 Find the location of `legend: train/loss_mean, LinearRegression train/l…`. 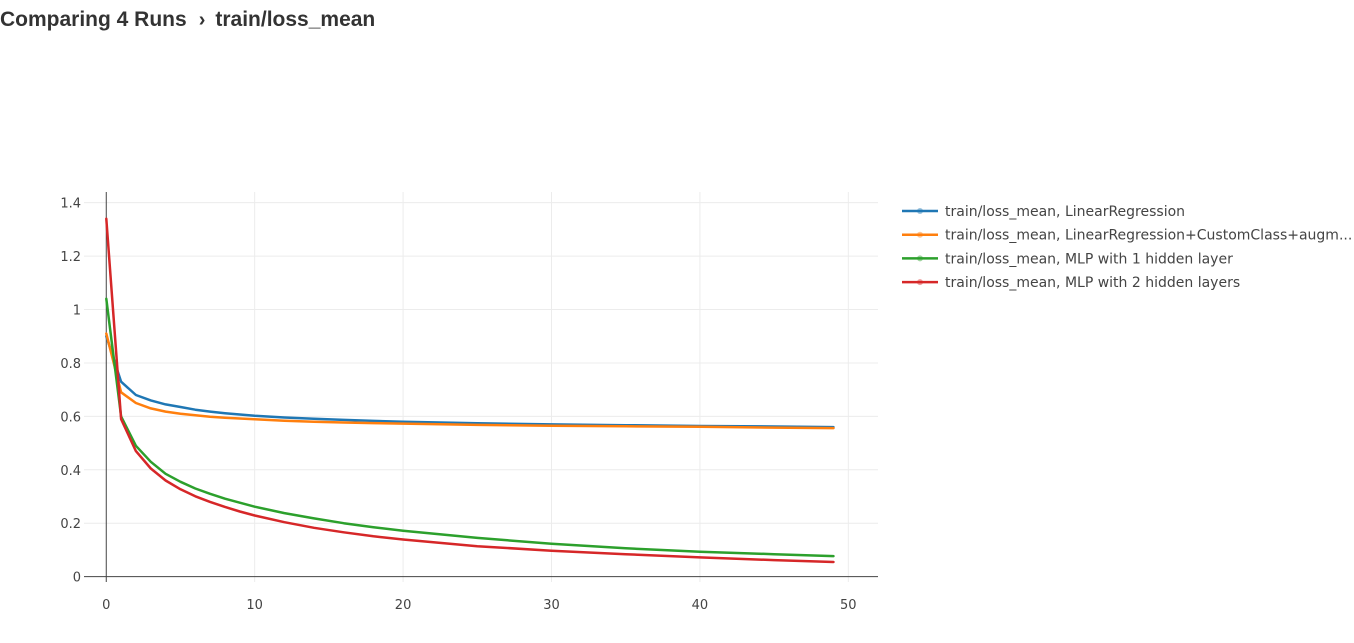

legend: train/loss_mean, LinearRegression train/l… is located at coordinates (1127, 247).